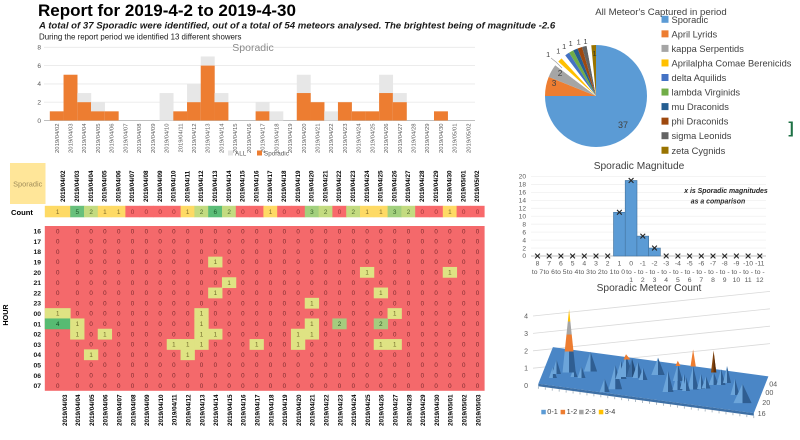 The width and height of the screenshot is (800, 440). I want to click on svg-text: -10, so click(748, 264).